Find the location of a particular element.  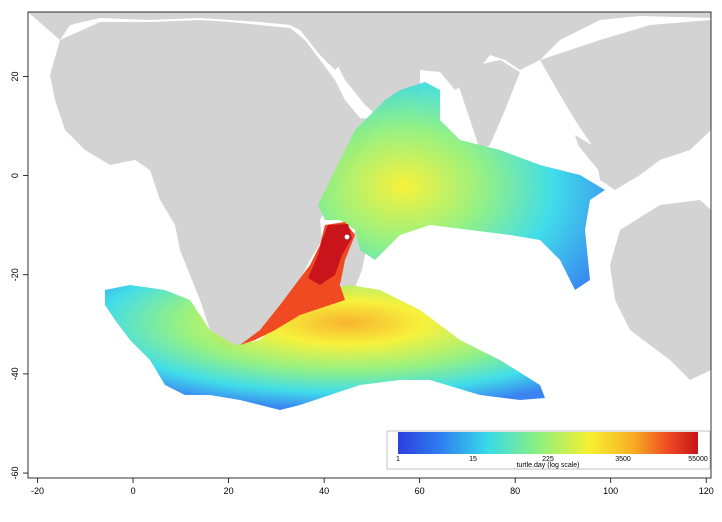

colorbar-tick-225: 225 is located at coordinates (548, 459).